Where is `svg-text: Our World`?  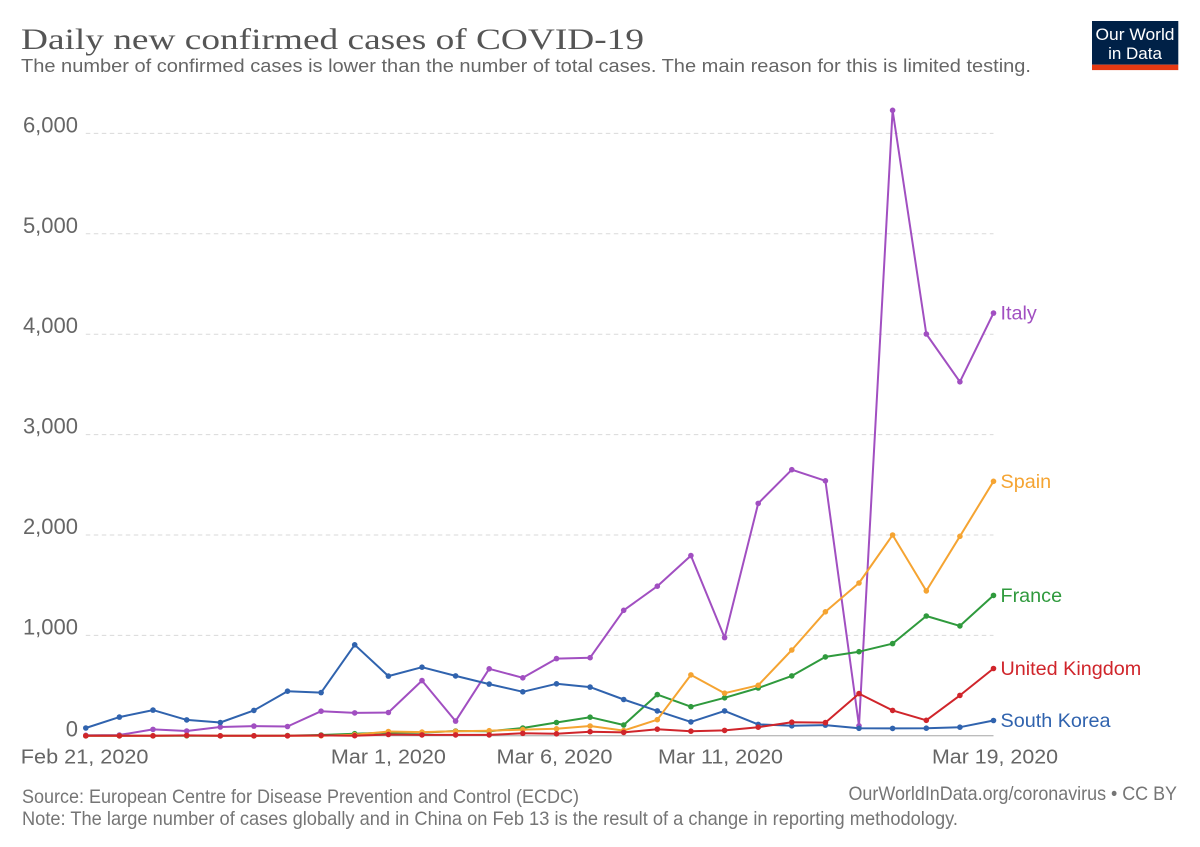
svg-text: Our World is located at coordinates (1135, 34).